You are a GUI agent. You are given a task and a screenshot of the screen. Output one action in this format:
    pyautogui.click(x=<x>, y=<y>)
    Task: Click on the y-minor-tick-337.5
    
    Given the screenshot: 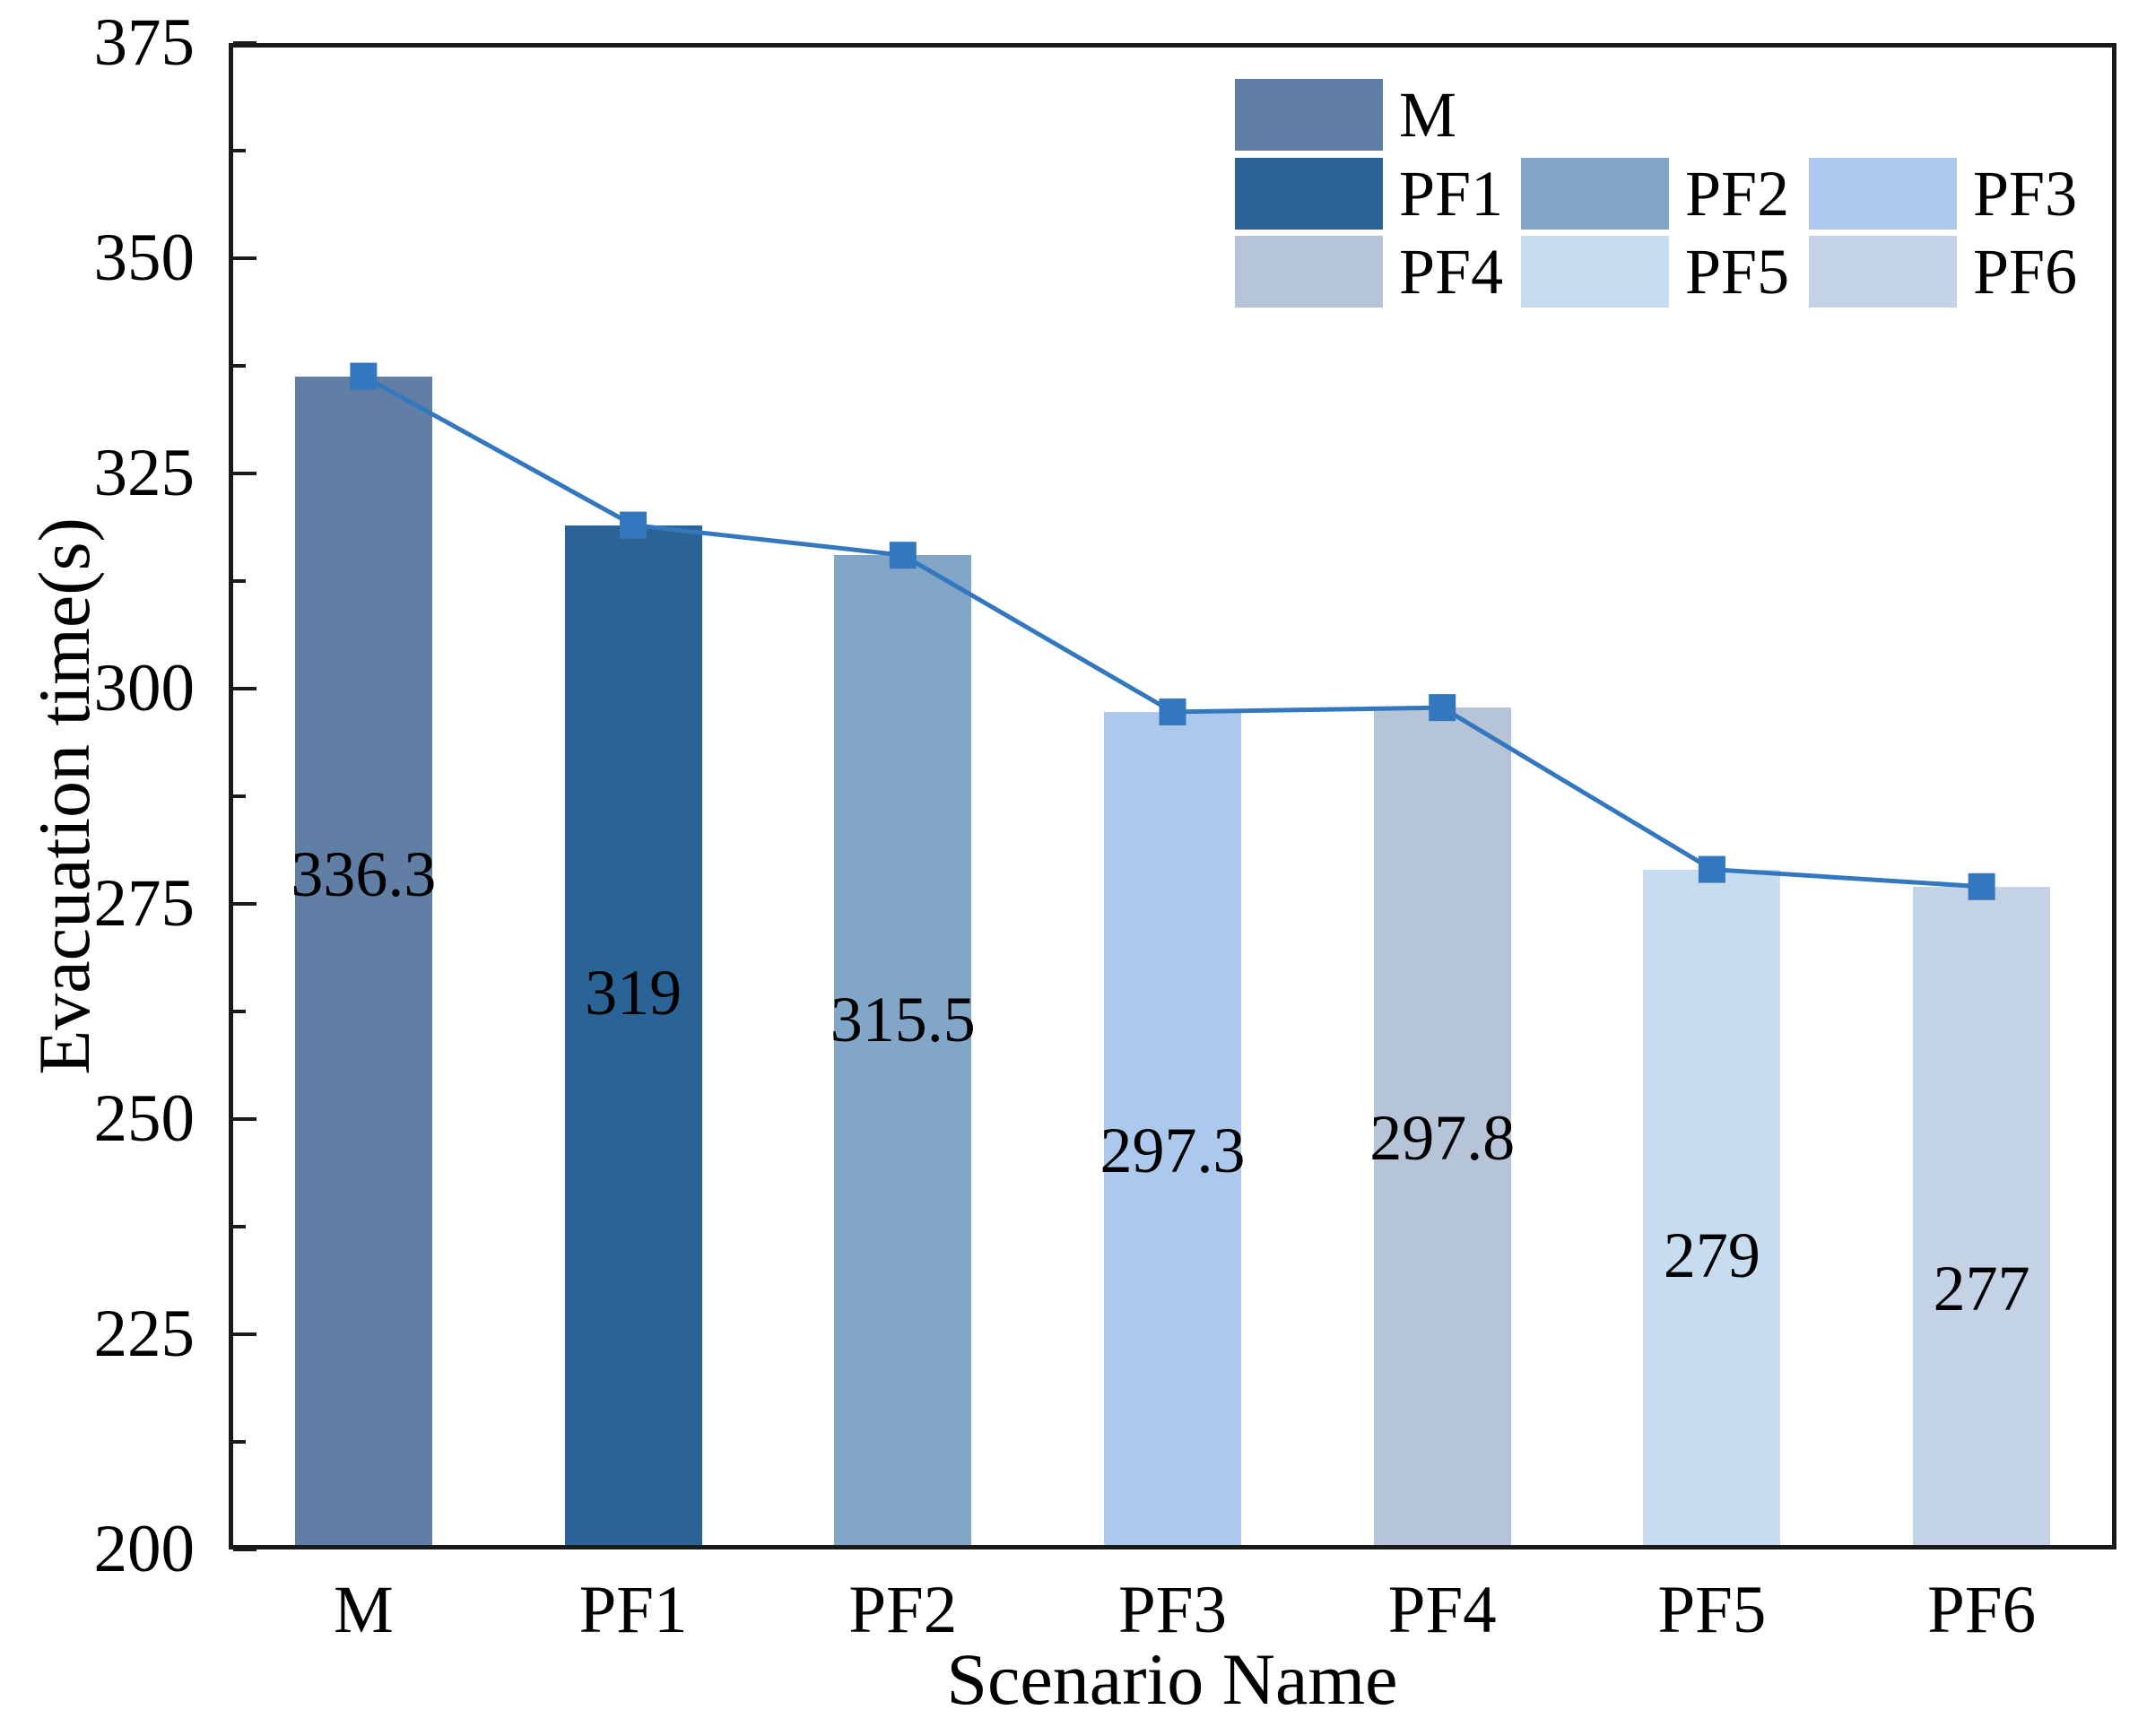 What is the action you would take?
    pyautogui.click(x=239, y=366)
    